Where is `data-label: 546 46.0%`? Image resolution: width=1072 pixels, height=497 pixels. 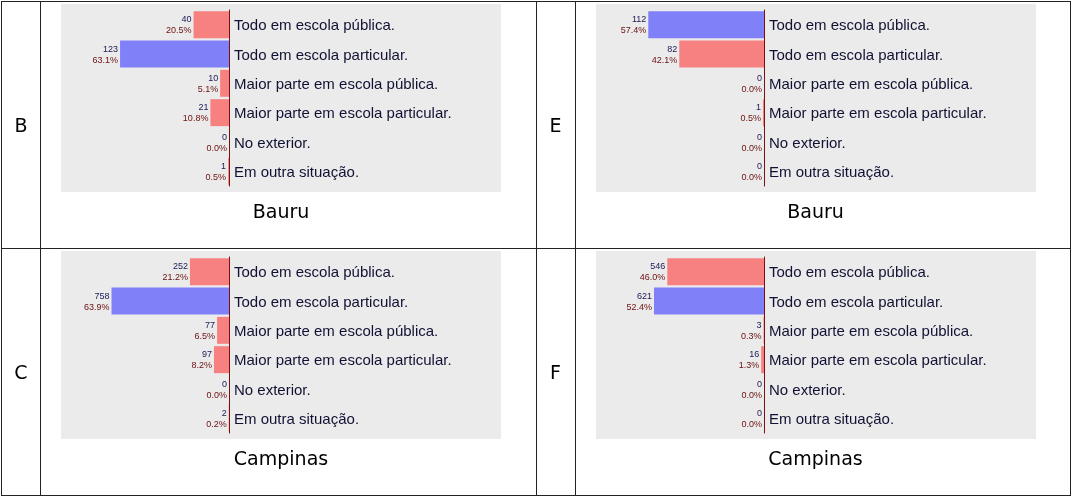 data-label: 546 46.0% is located at coordinates (652, 272).